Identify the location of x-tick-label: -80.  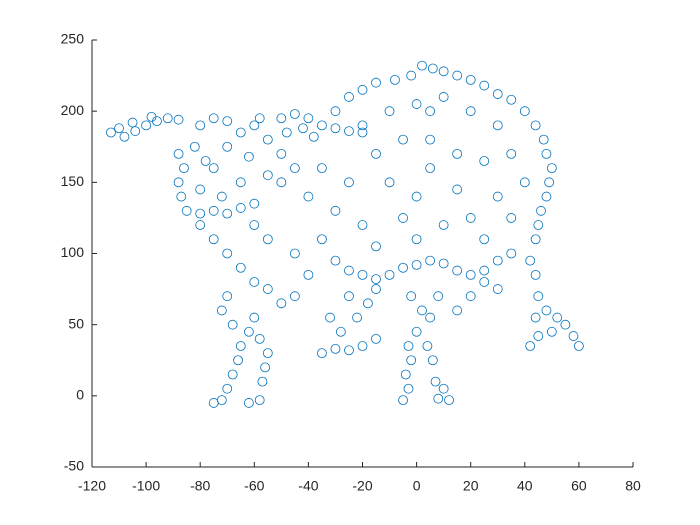
(200, 486).